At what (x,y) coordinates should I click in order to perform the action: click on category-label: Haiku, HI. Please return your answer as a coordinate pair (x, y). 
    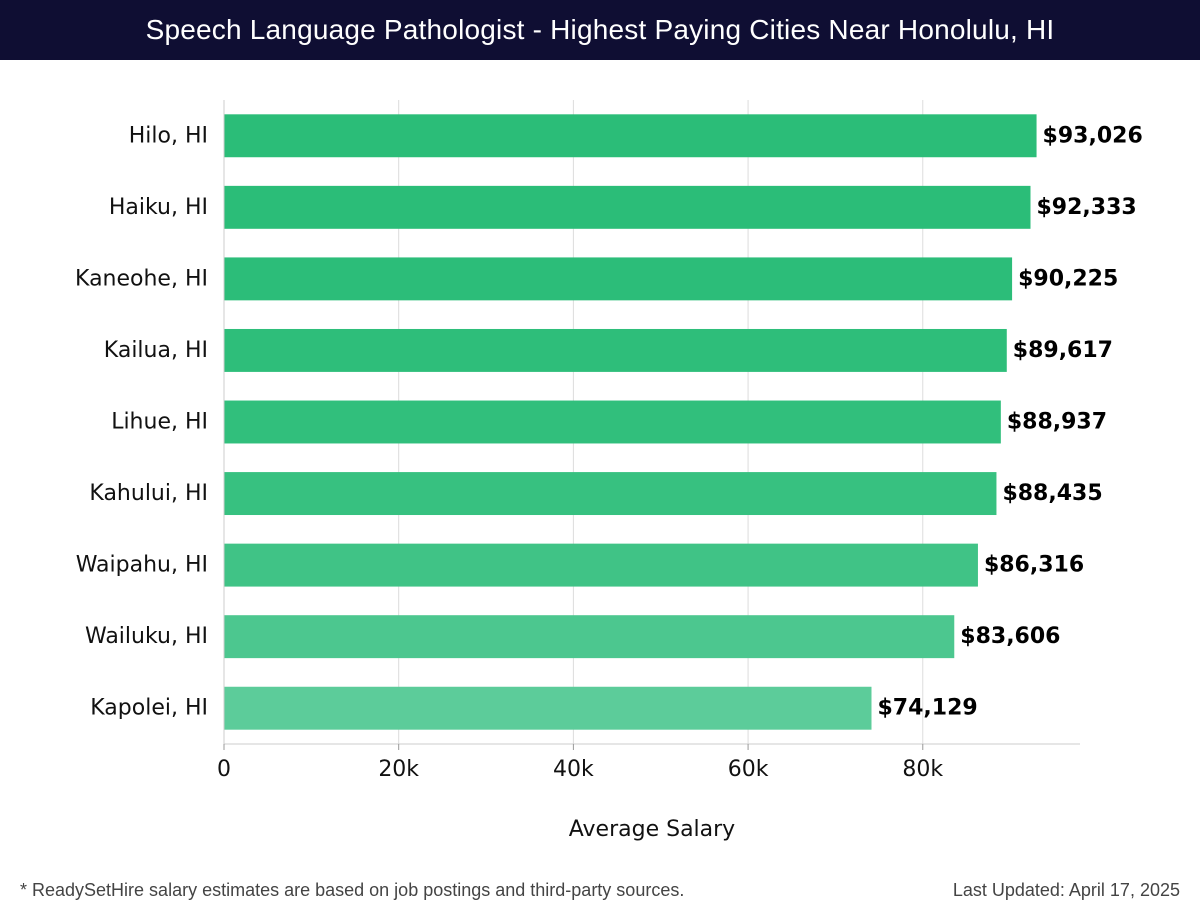
    Looking at the image, I should click on (158, 207).